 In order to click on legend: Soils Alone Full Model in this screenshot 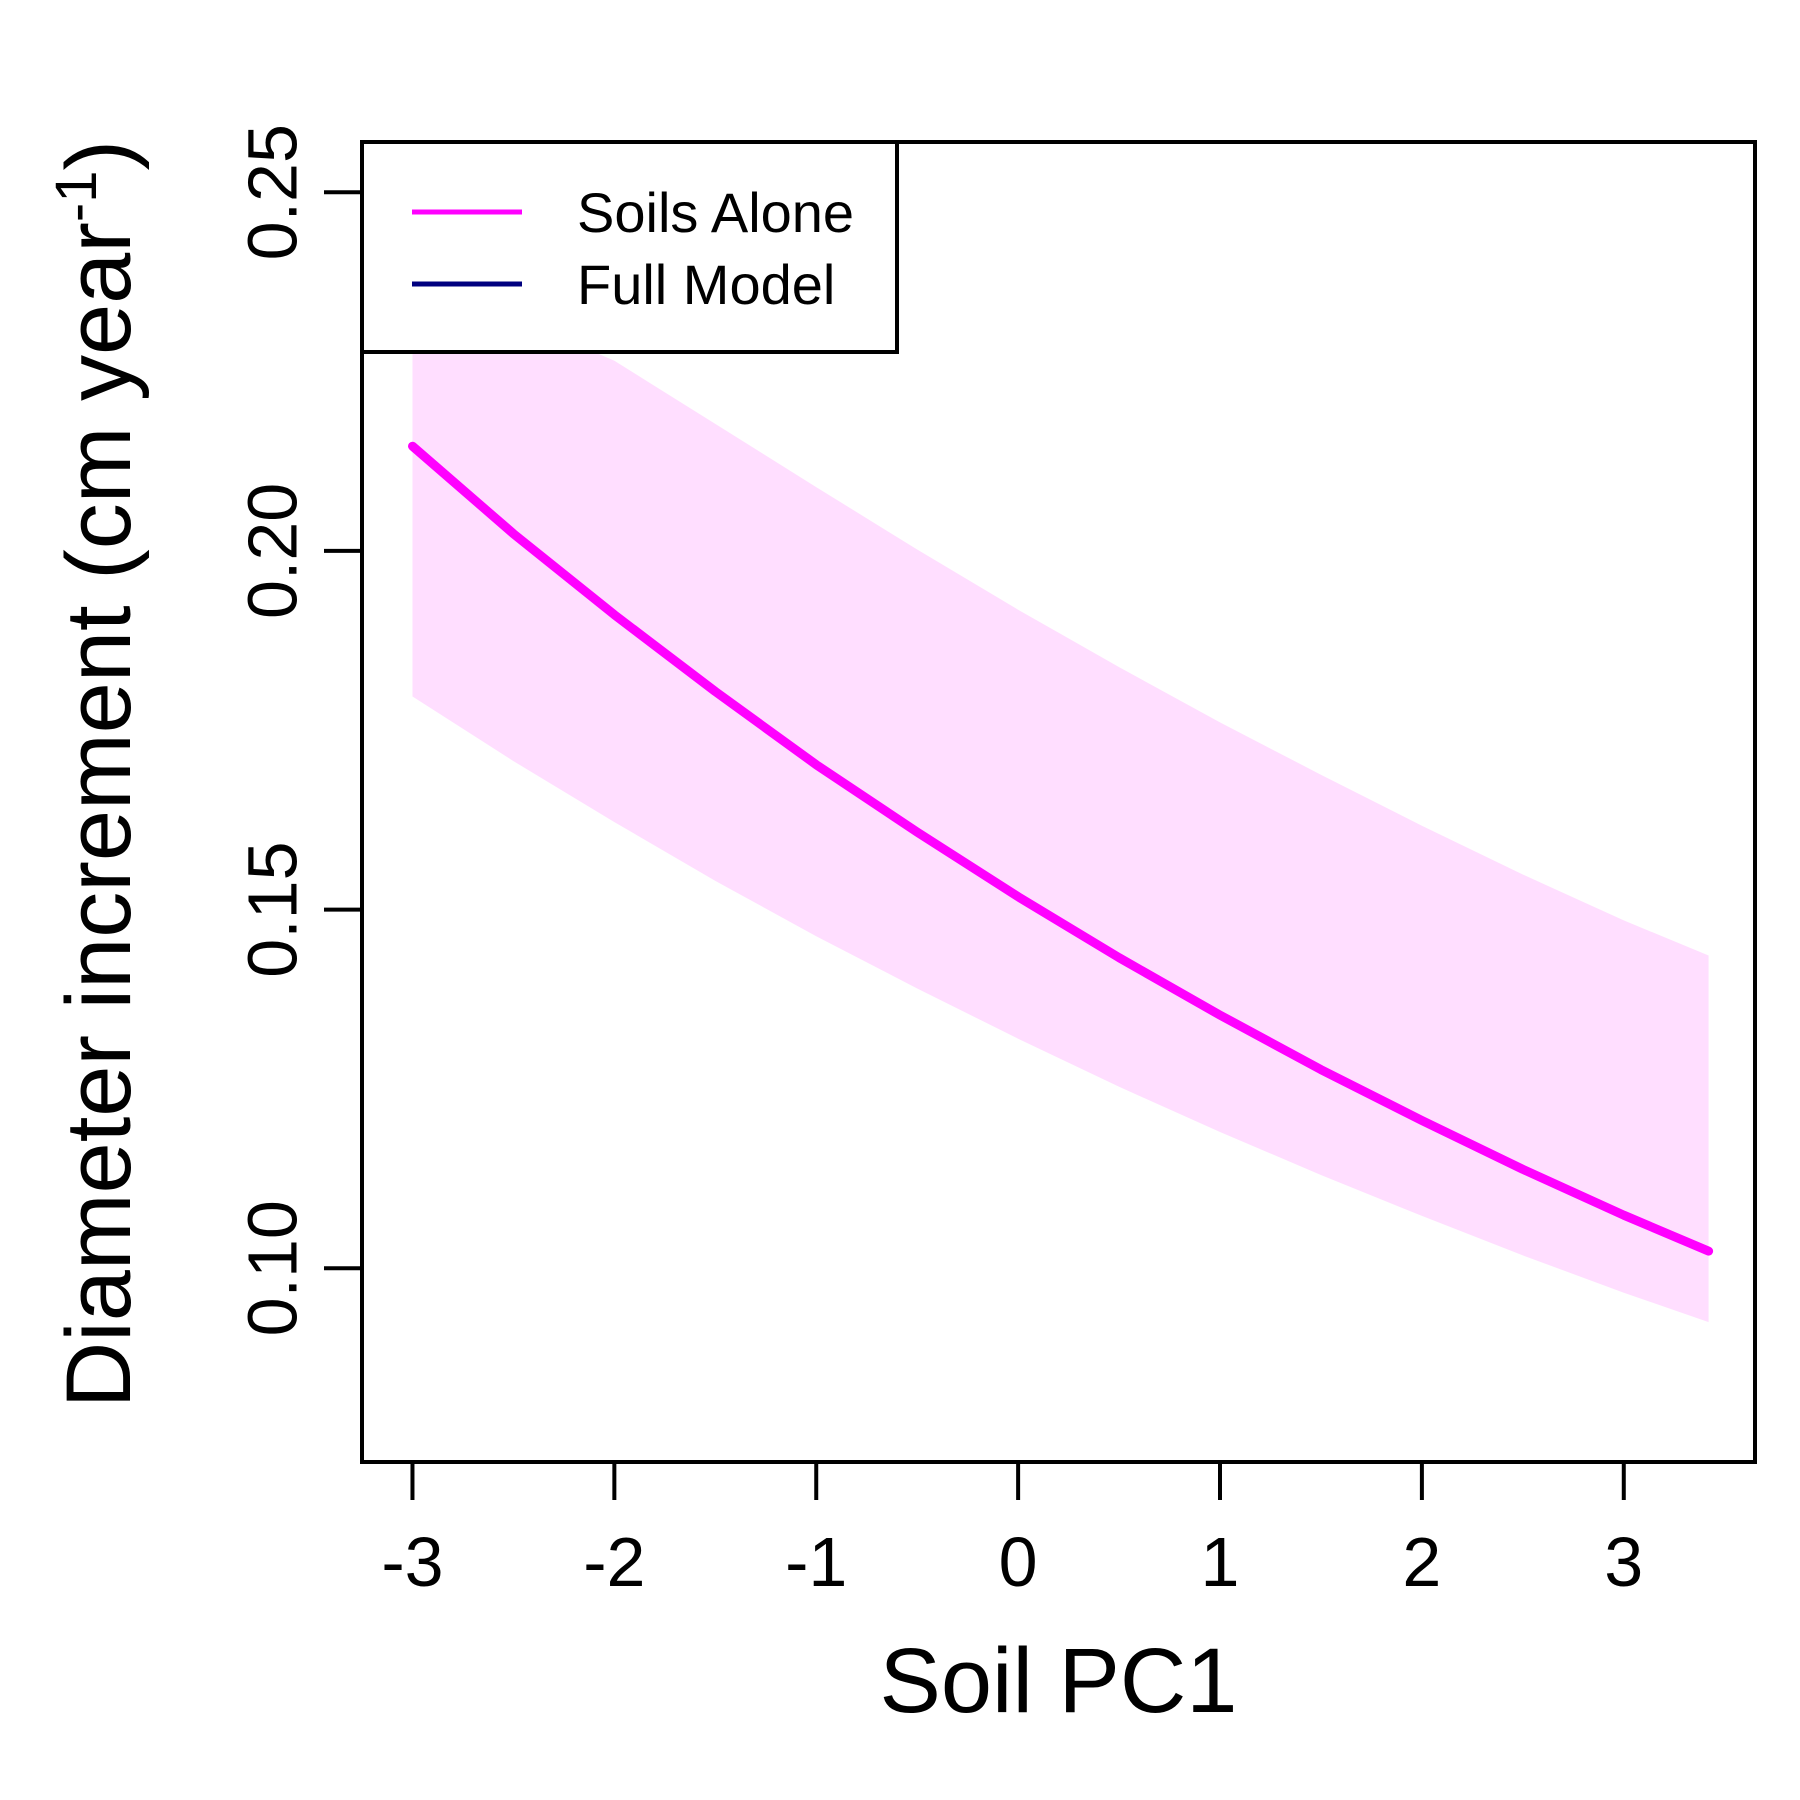, I will do `click(629, 247)`.